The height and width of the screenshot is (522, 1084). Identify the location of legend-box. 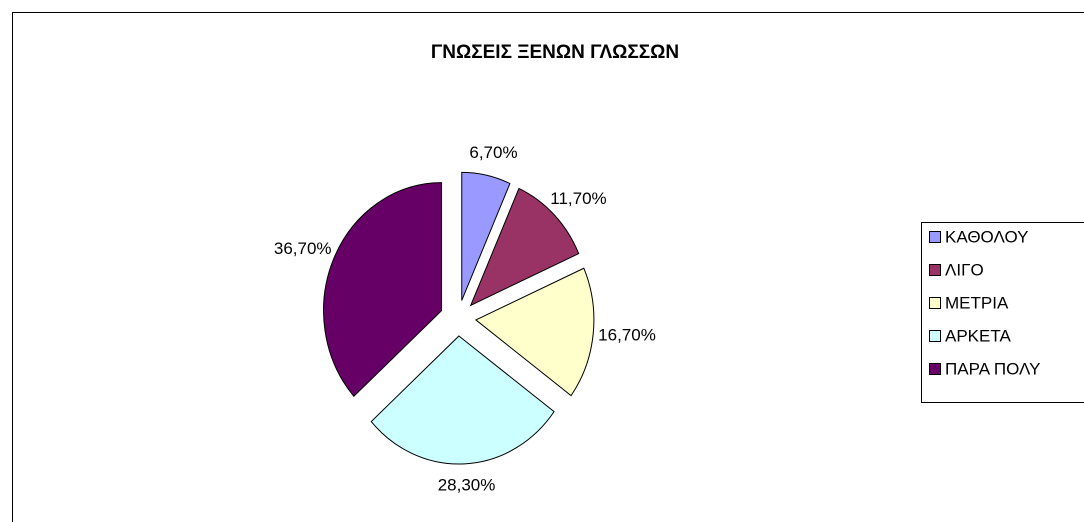
(1002, 312).